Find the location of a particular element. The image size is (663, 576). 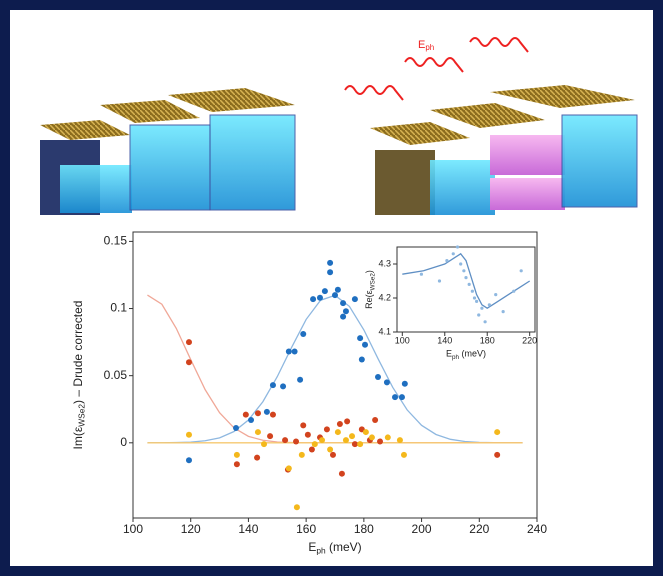

y-tick-label: 4.1 is located at coordinates (384, 331).